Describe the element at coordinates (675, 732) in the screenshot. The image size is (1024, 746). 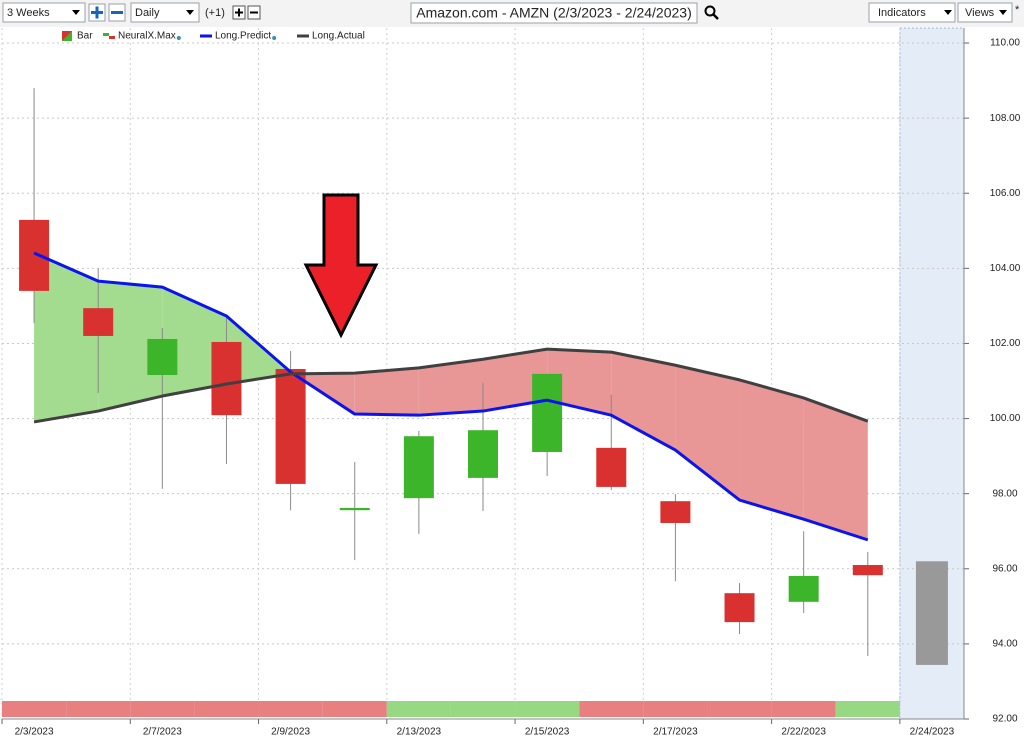
I see `x-tick-label: 2/17/2023` at that location.